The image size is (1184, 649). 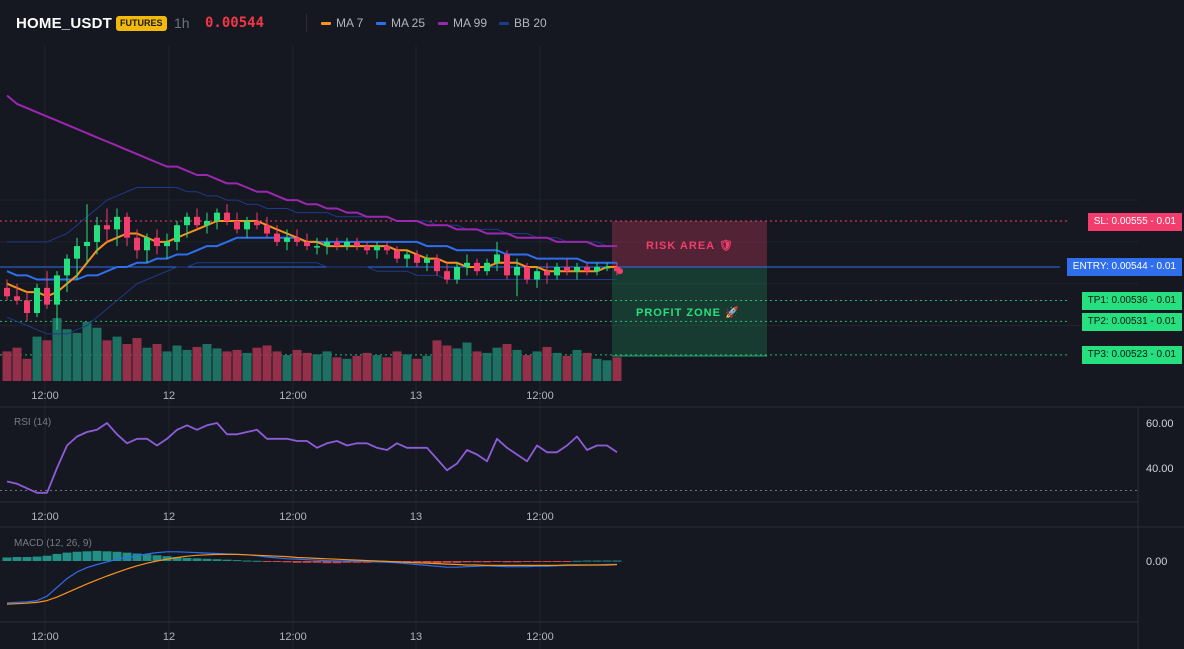 I want to click on legend-label: MA 7, so click(x=350, y=23).